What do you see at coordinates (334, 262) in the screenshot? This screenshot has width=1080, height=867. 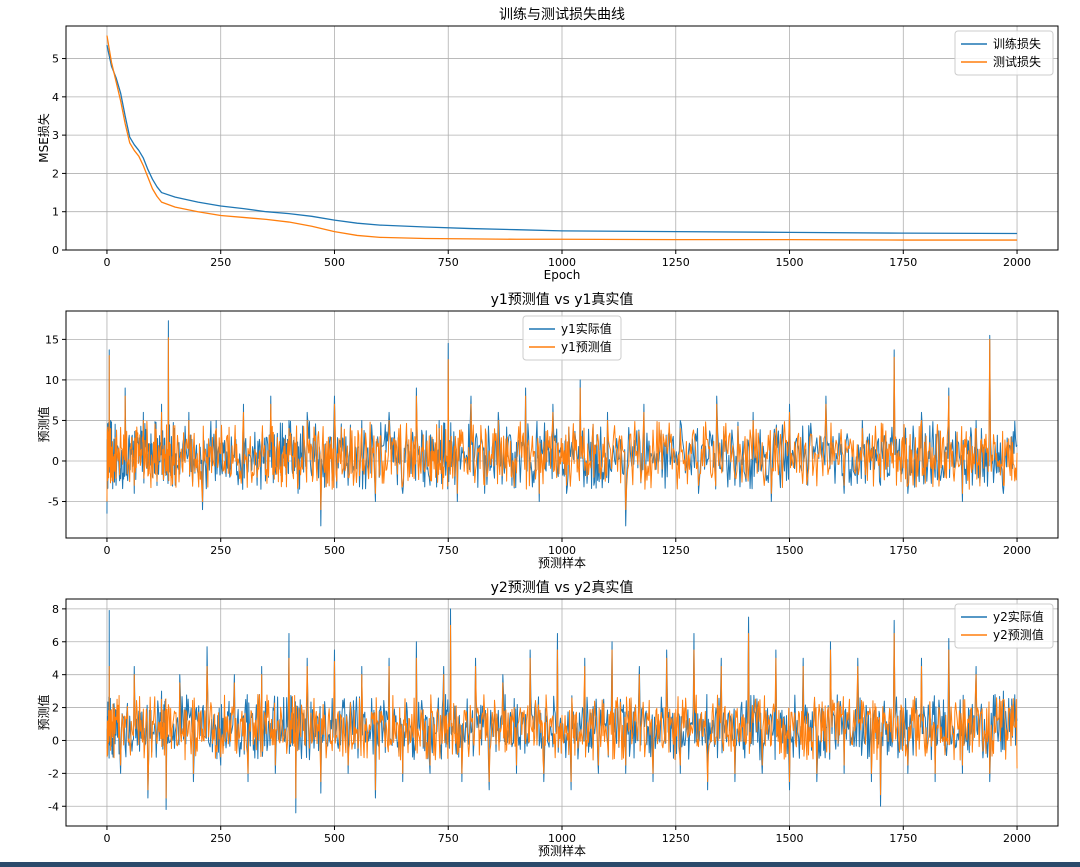 I see `loss-x-tick-label: 500` at bounding box center [334, 262].